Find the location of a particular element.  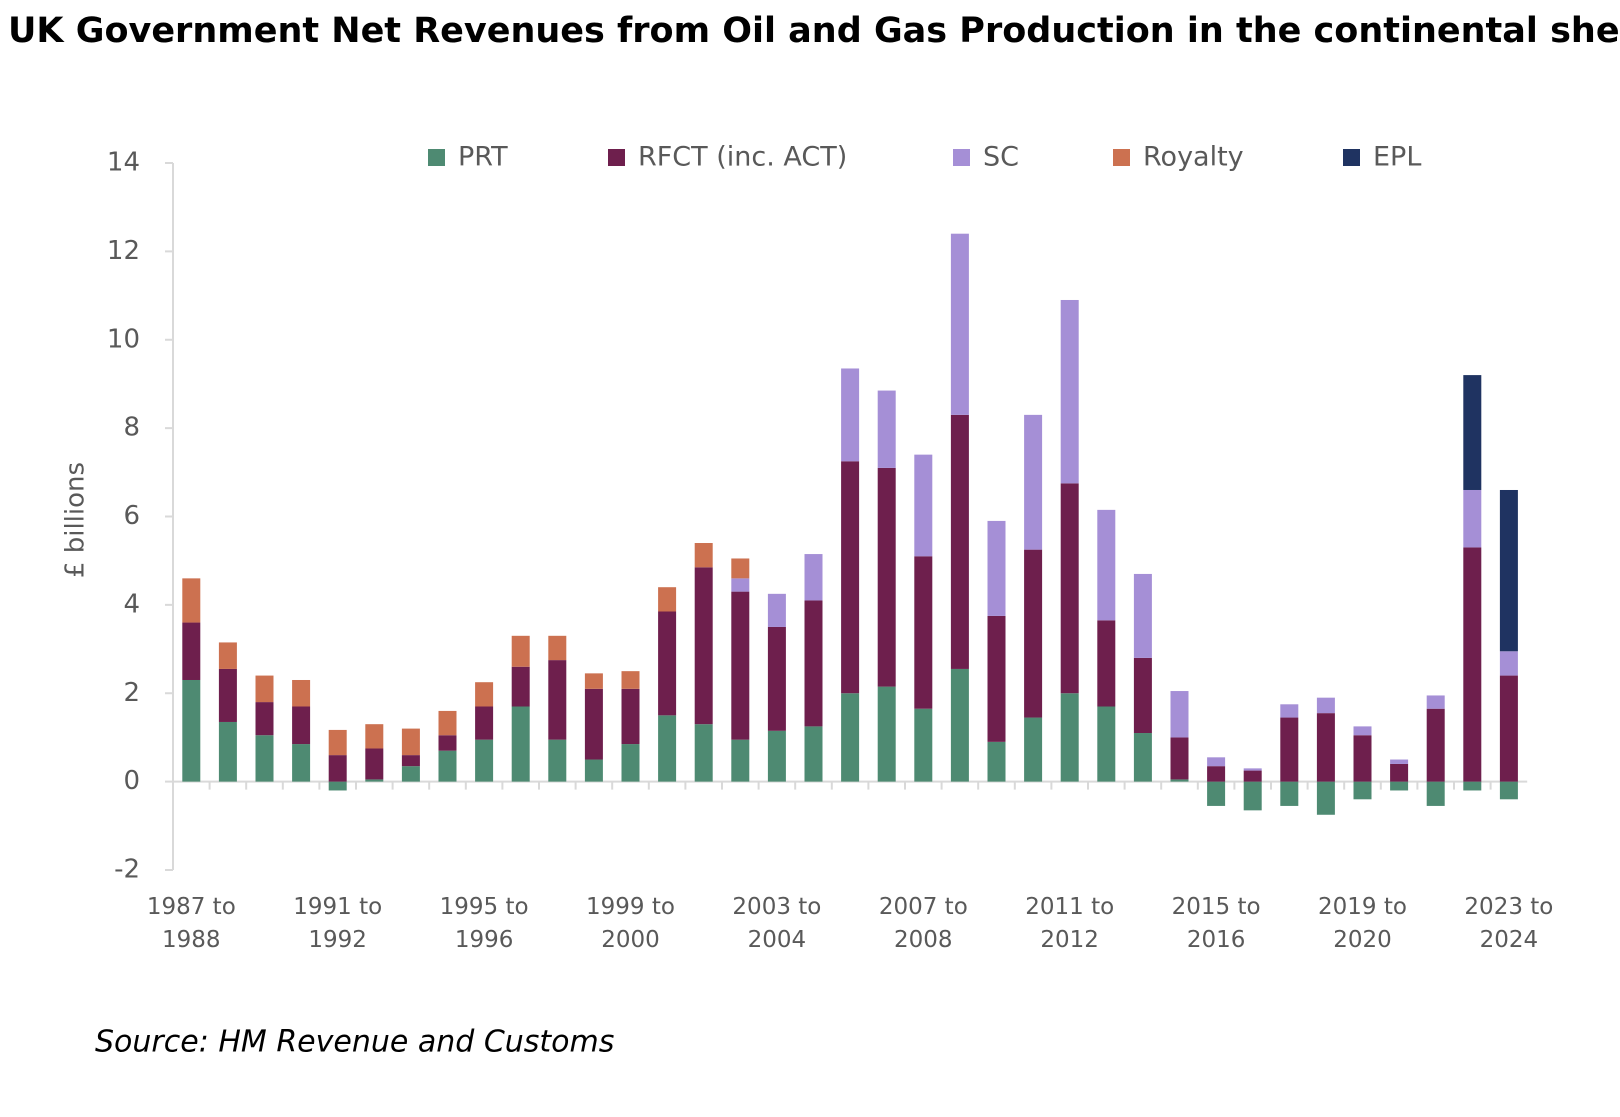

y-tick-label: 10 is located at coordinates (123, 339).